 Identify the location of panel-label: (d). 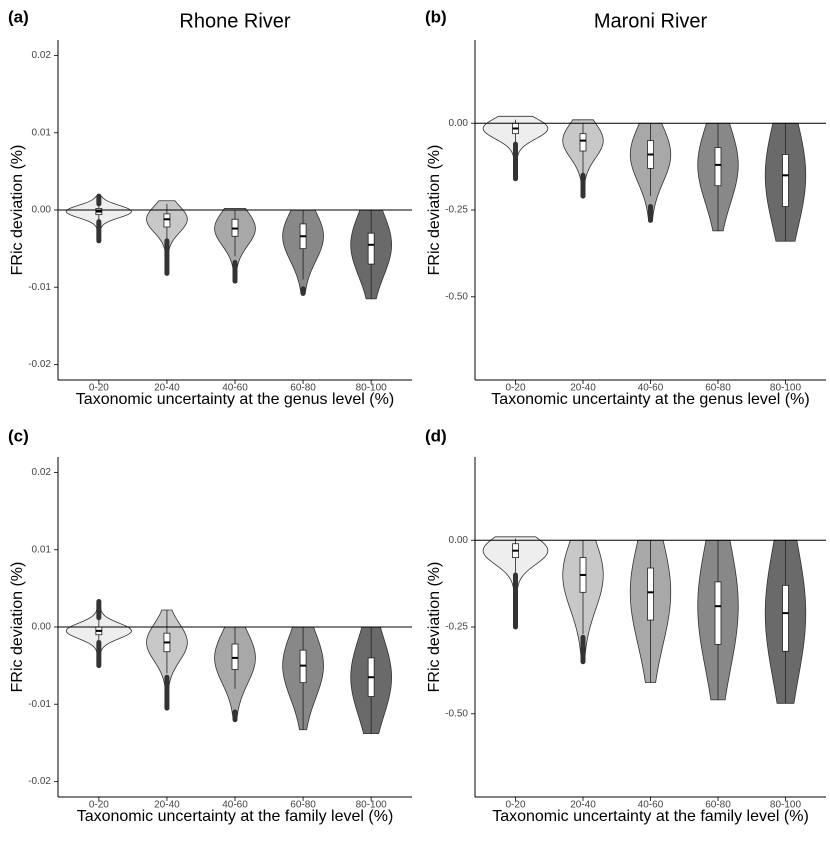
(436, 435).